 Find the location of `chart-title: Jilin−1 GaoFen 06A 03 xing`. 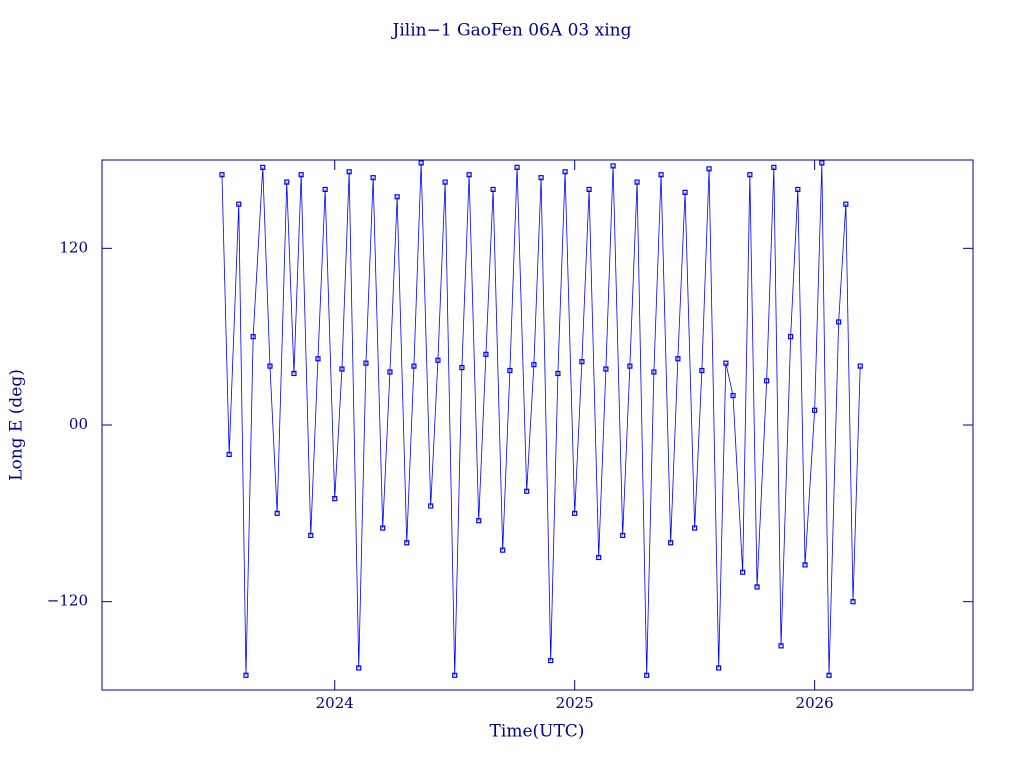

chart-title: Jilin−1 GaoFen 06A 03 xing is located at coordinates (511, 31).